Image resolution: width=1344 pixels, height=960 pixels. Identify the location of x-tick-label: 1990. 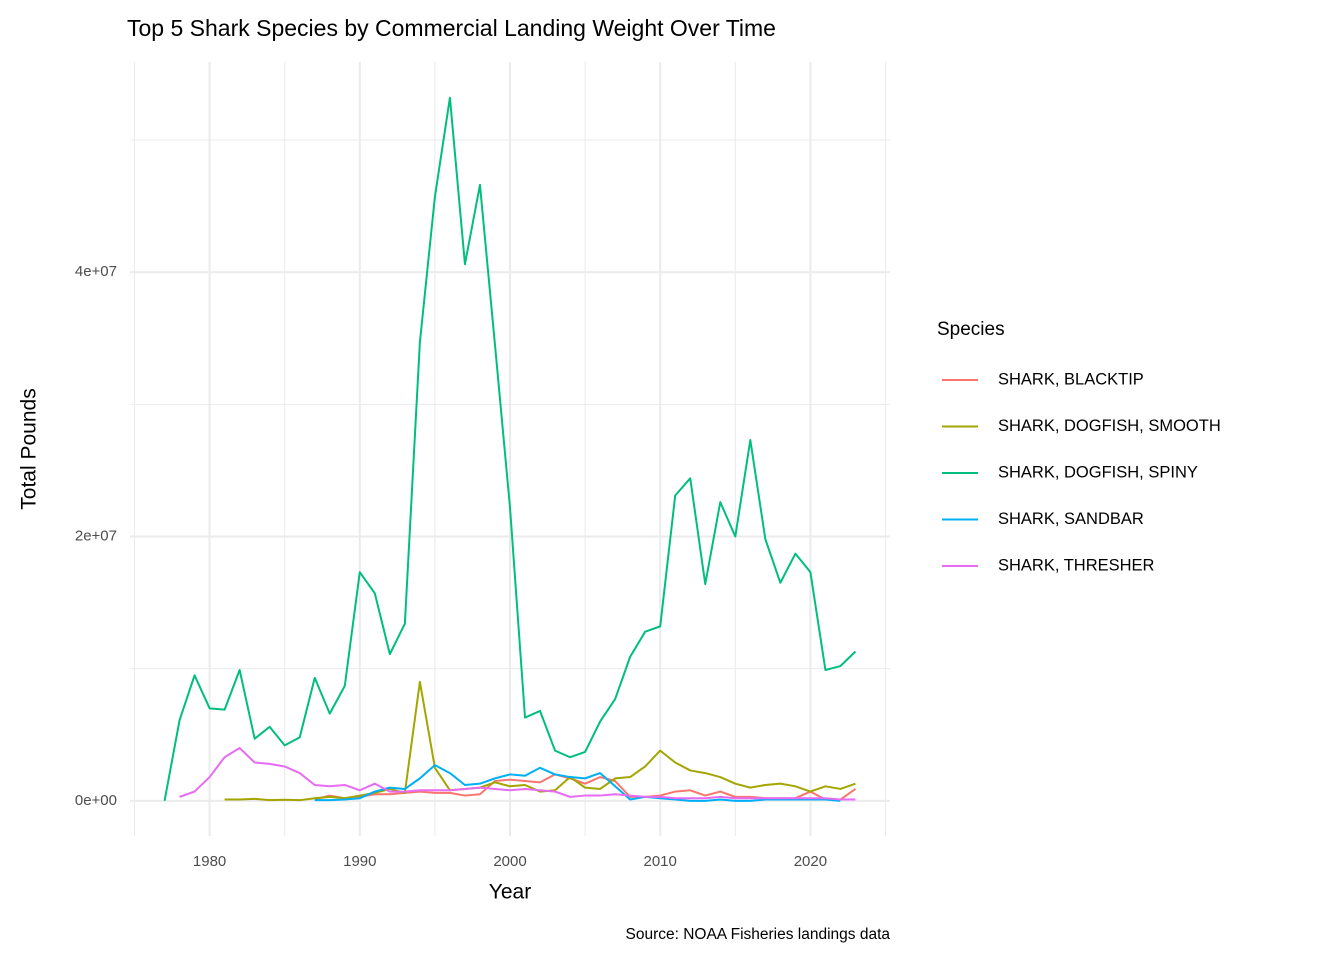
(359, 861).